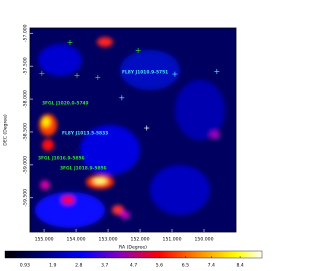  I want to click on colorbar-tick-label: 4.7, so click(133, 266).